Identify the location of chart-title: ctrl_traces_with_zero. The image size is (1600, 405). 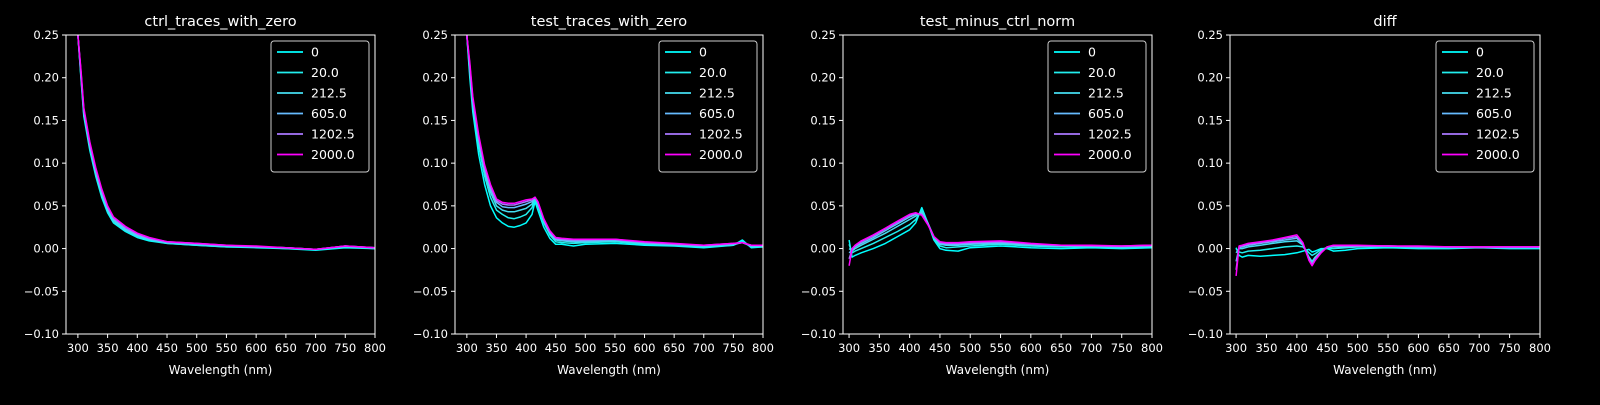
(220, 22).